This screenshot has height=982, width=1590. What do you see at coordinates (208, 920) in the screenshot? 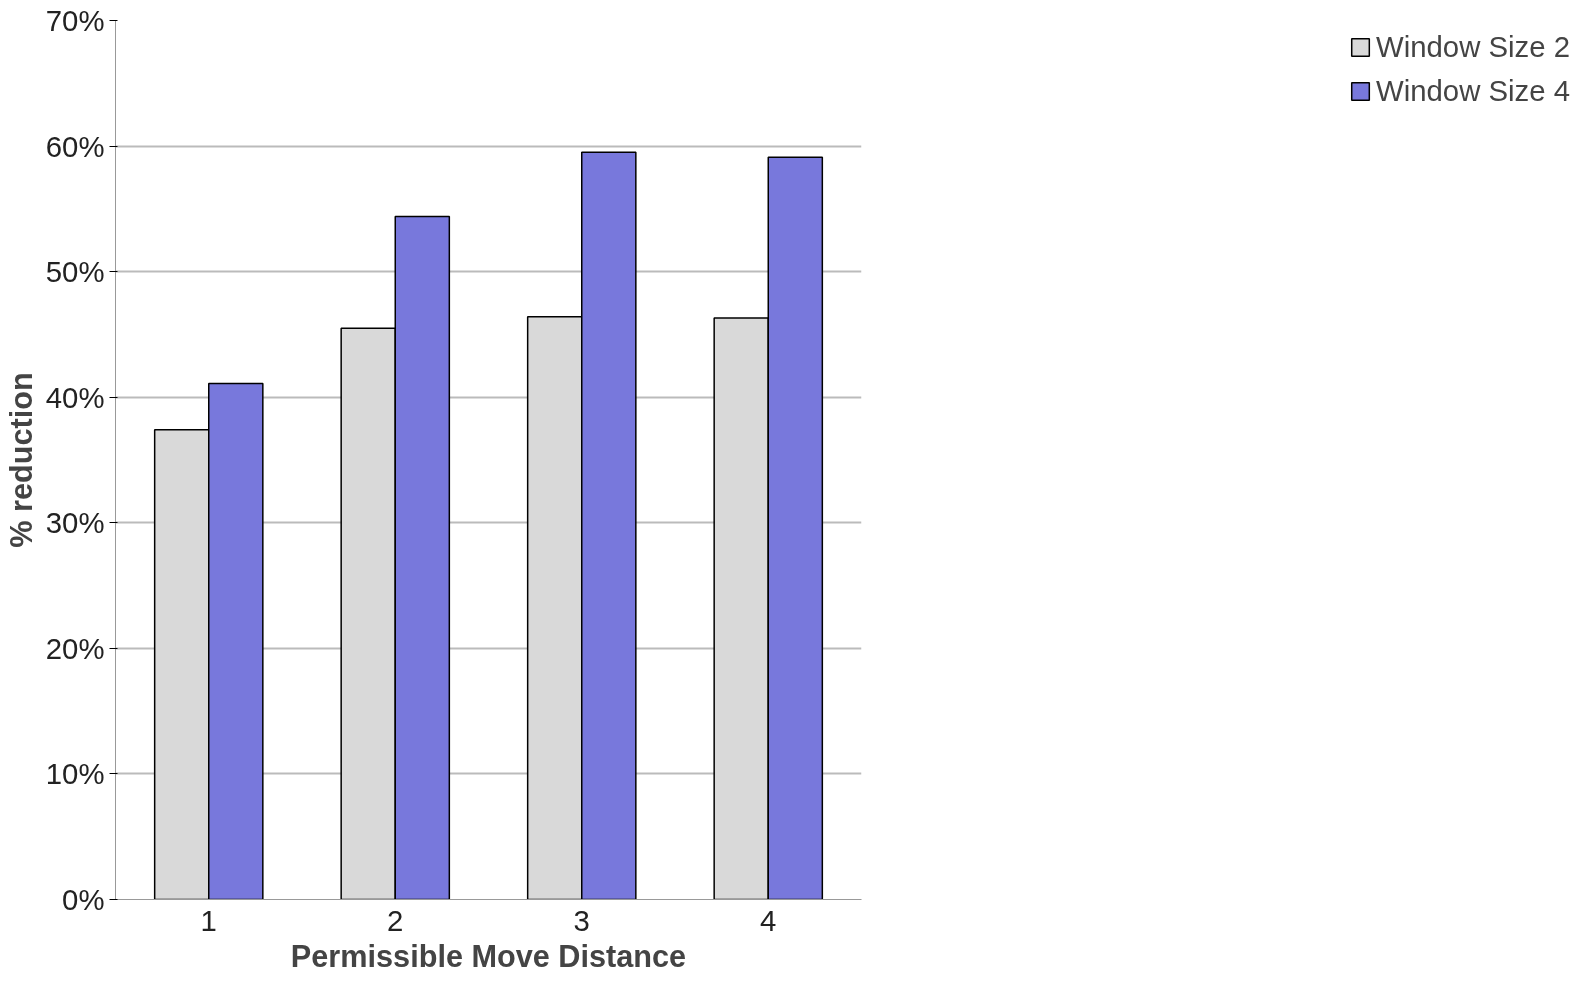
I see `x-tick-label: 1` at bounding box center [208, 920].